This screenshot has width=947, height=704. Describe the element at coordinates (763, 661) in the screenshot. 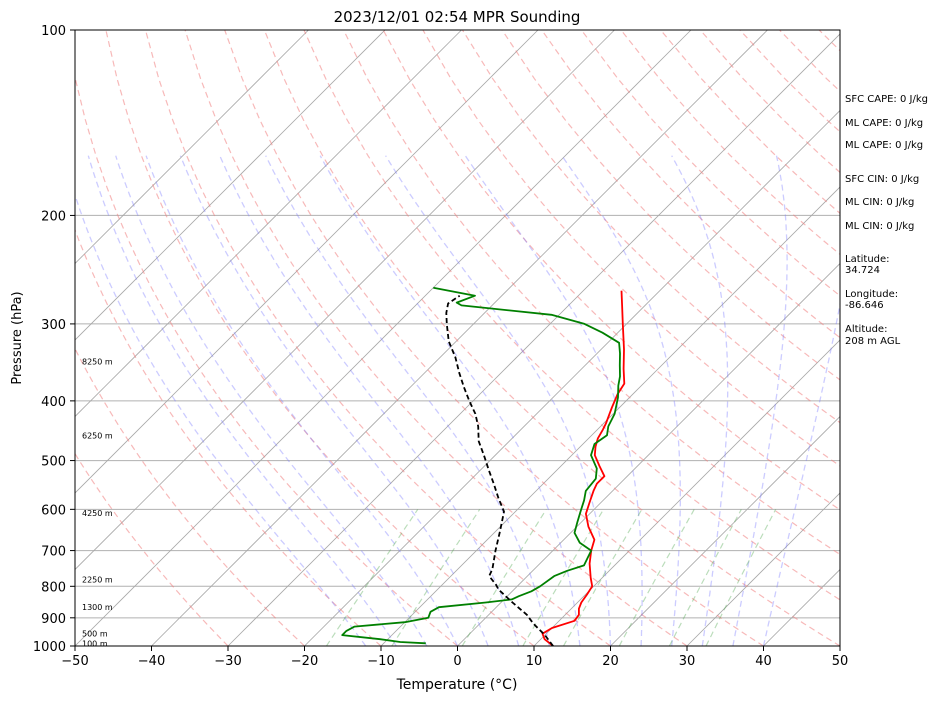

I see `x-tick-label: 40` at that location.